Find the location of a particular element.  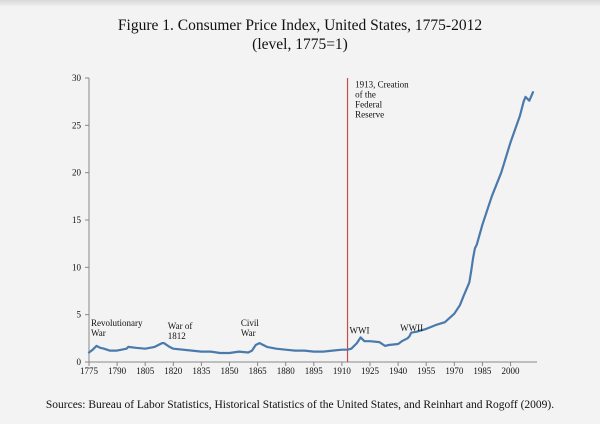

annotation-label: Civil War is located at coordinates (250, 328).